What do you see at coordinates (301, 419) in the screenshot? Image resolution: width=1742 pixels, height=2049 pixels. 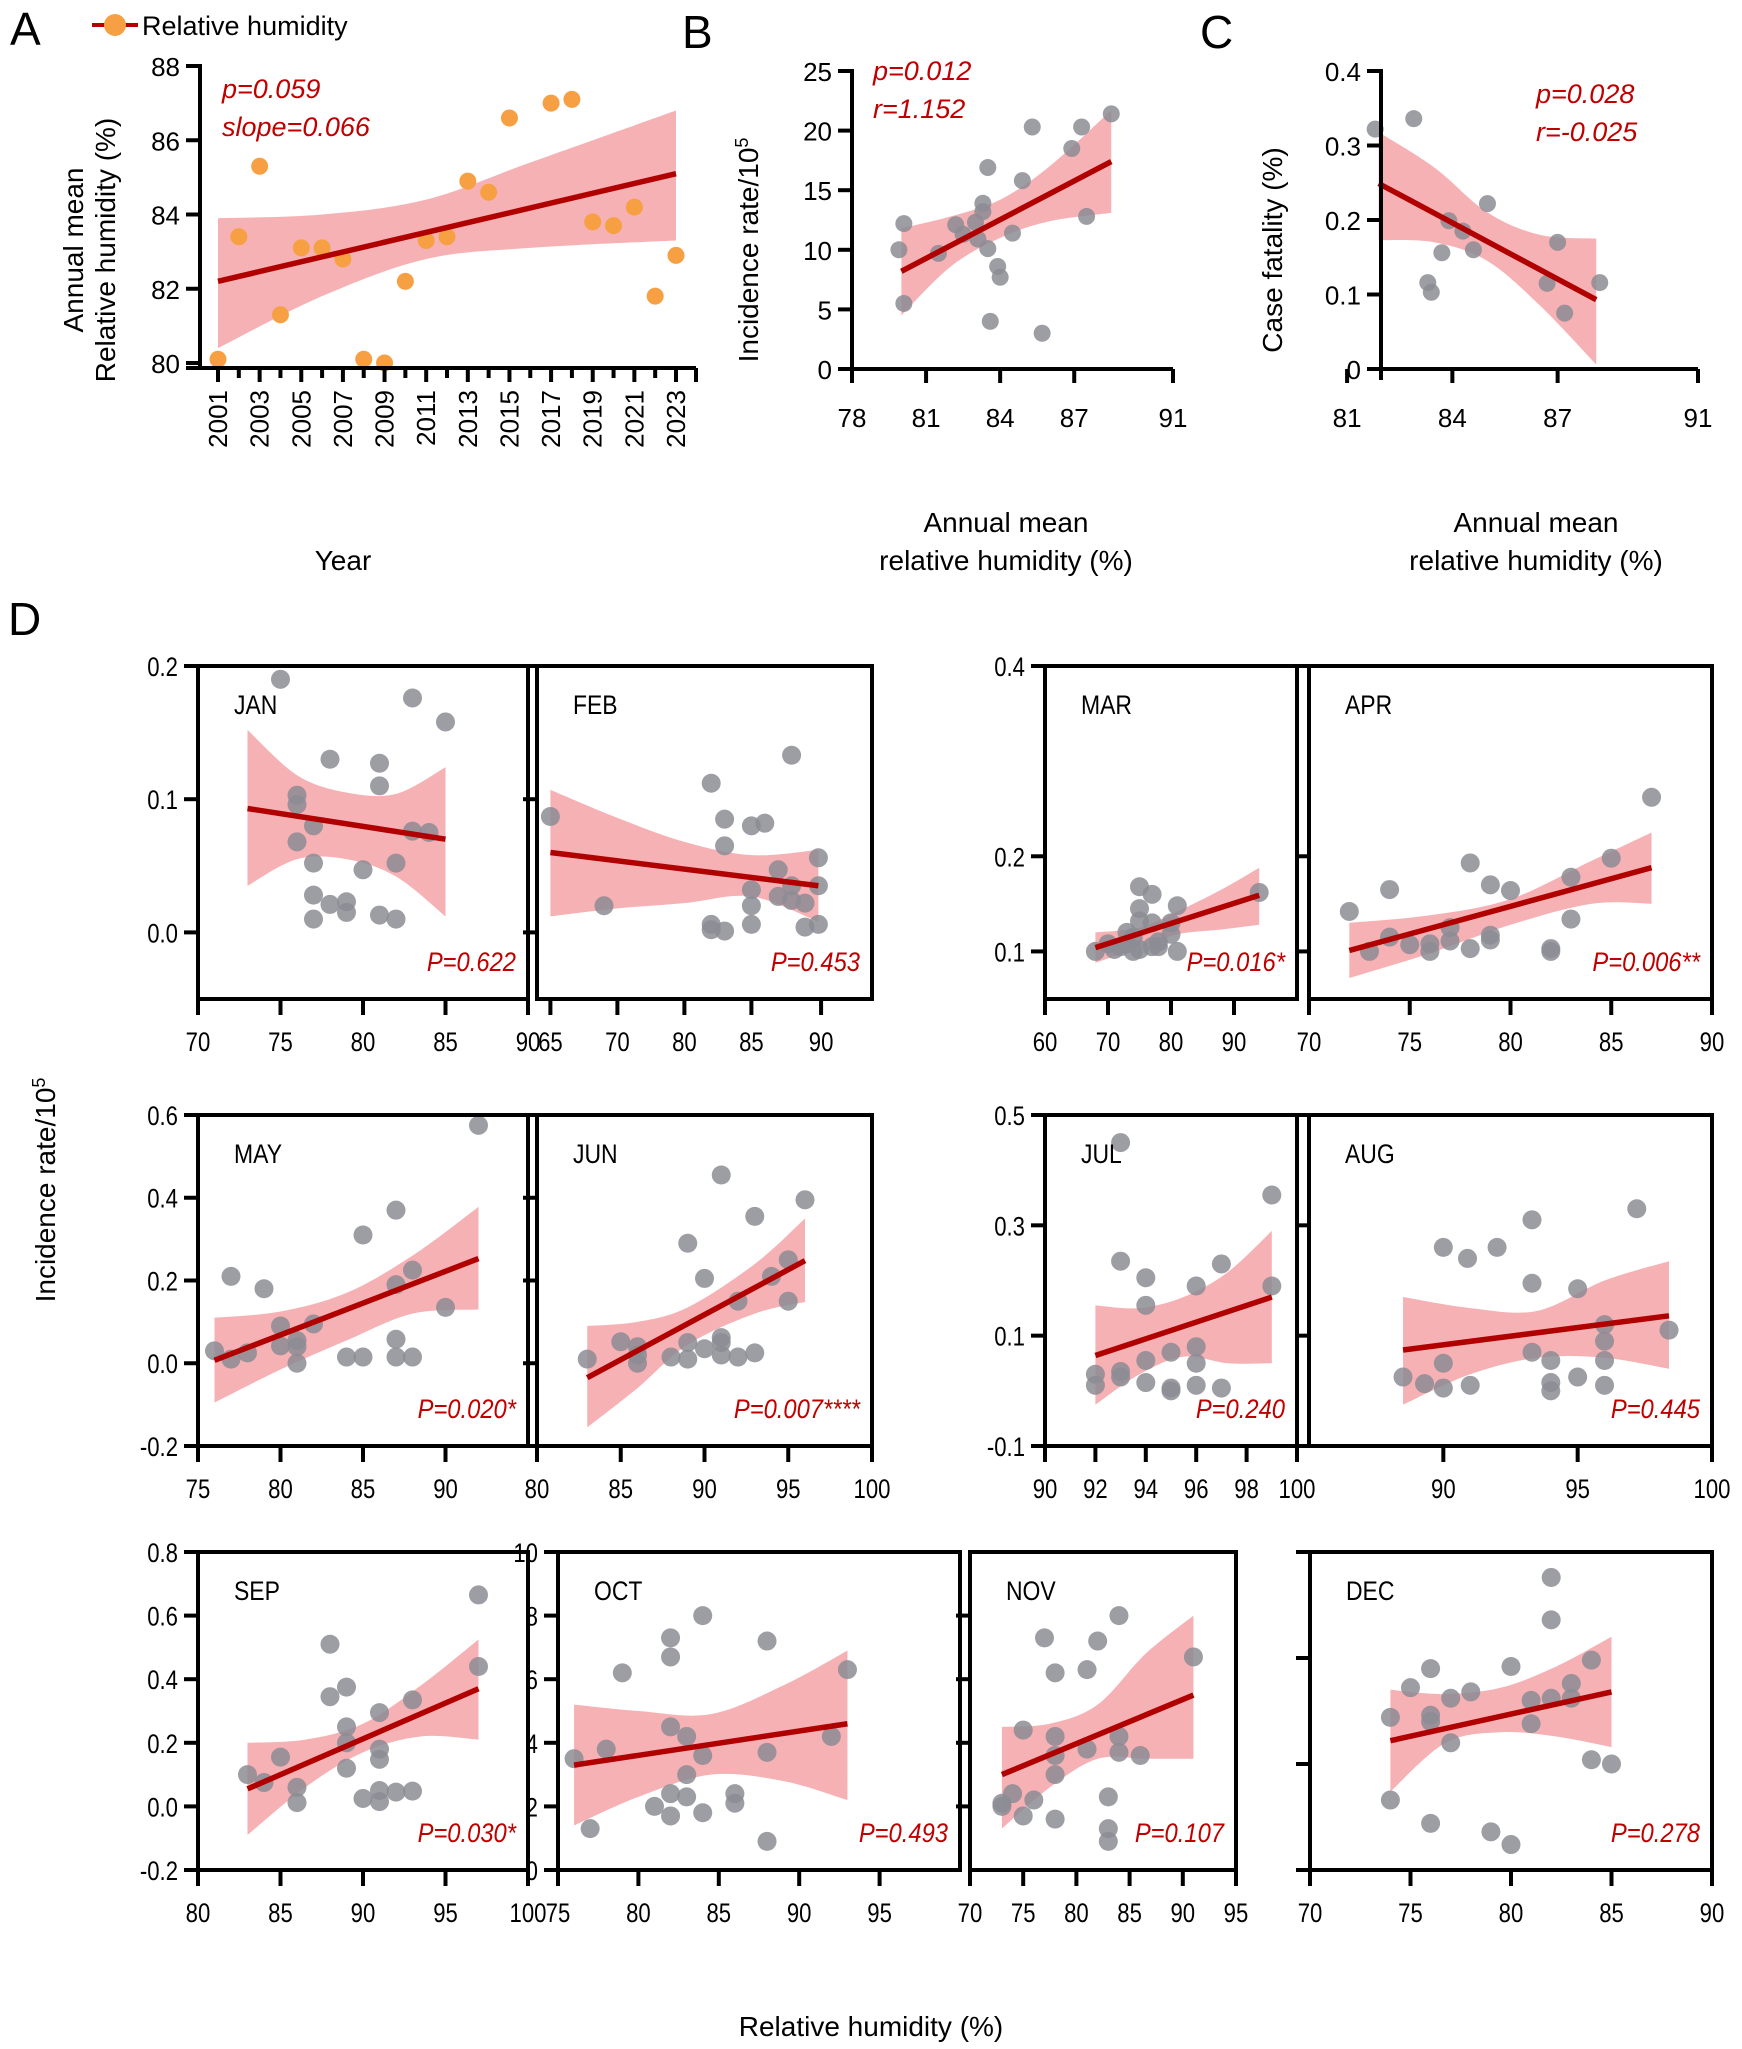 I see `x-tick-label: 2005` at bounding box center [301, 419].